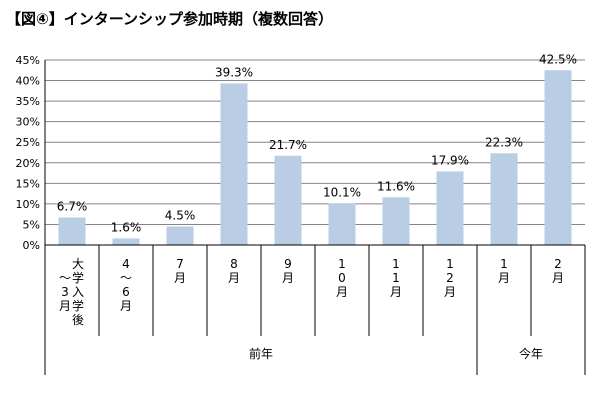 This screenshot has height=400, width=599. What do you see at coordinates (28, 60) in the screenshot?
I see `y-tick-label: 45%` at bounding box center [28, 60].